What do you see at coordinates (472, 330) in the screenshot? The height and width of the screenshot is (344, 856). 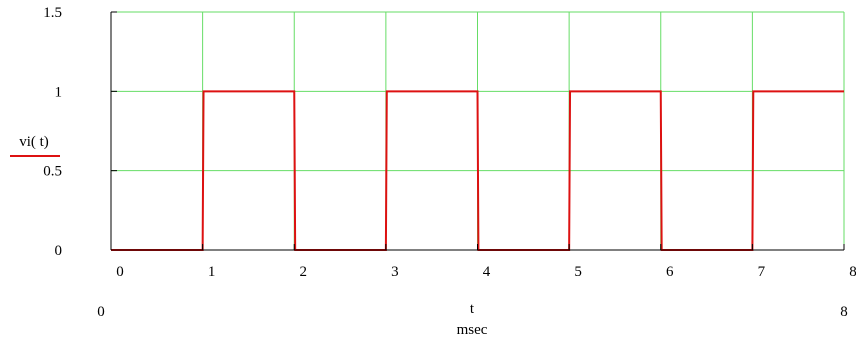 I see `x-axis-unit-label: msec` at bounding box center [472, 330].